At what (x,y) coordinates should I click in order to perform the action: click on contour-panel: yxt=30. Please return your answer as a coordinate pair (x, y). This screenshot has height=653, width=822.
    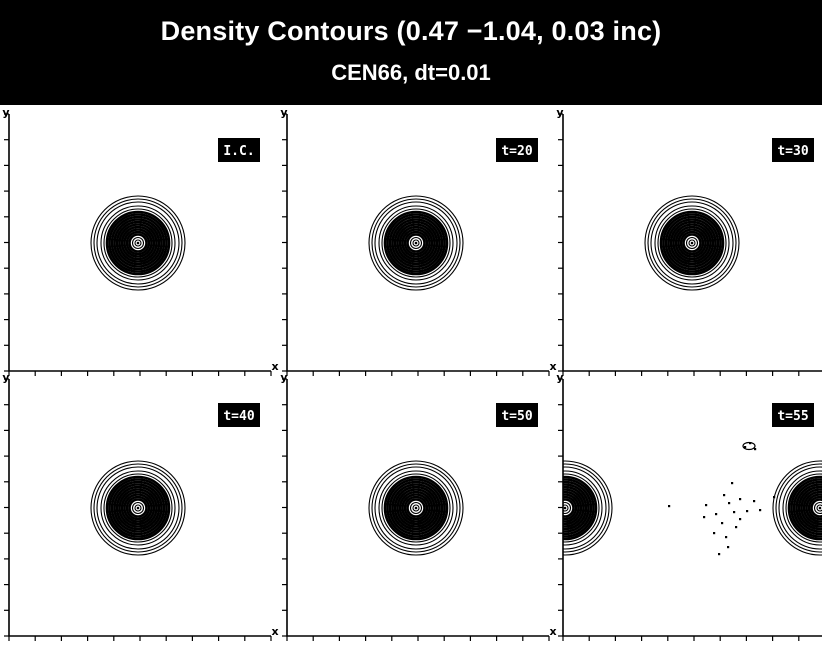
    Looking at the image, I should click on (689, 241).